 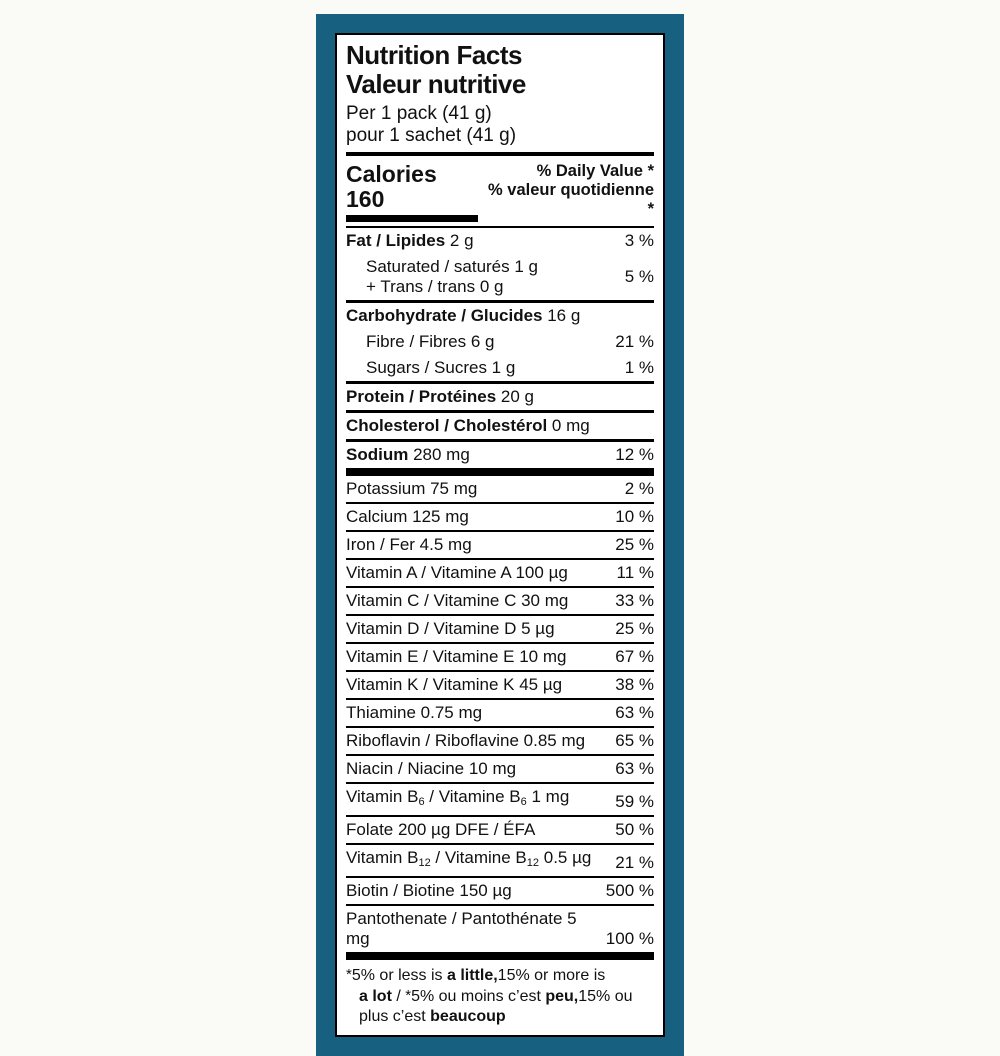 I want to click on row-cholesterol: Cholesterol / Cholestérol 0 mg, so click(x=500, y=426).